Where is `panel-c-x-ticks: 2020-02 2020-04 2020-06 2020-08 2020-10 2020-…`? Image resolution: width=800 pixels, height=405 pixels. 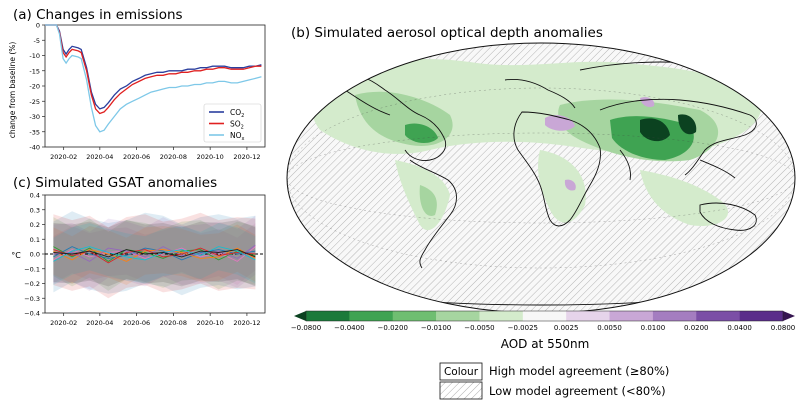
panel-c-x-ticks: 2020-02 2020-04 2020-06 2020-08 2020-10 2020-… is located at coordinates (155, 320).